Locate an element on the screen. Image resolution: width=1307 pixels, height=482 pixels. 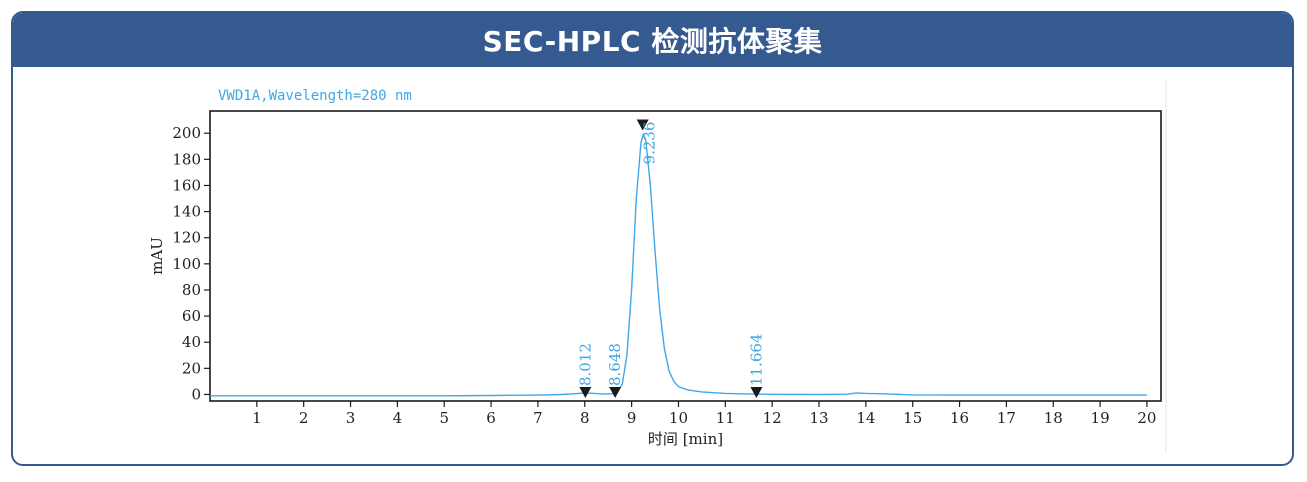
y-tick-label: 180 is located at coordinates (186, 159).